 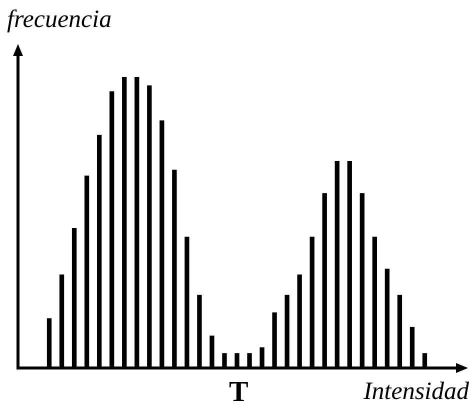 What do you see at coordinates (238, 392) in the screenshot?
I see `text: T` at bounding box center [238, 392].